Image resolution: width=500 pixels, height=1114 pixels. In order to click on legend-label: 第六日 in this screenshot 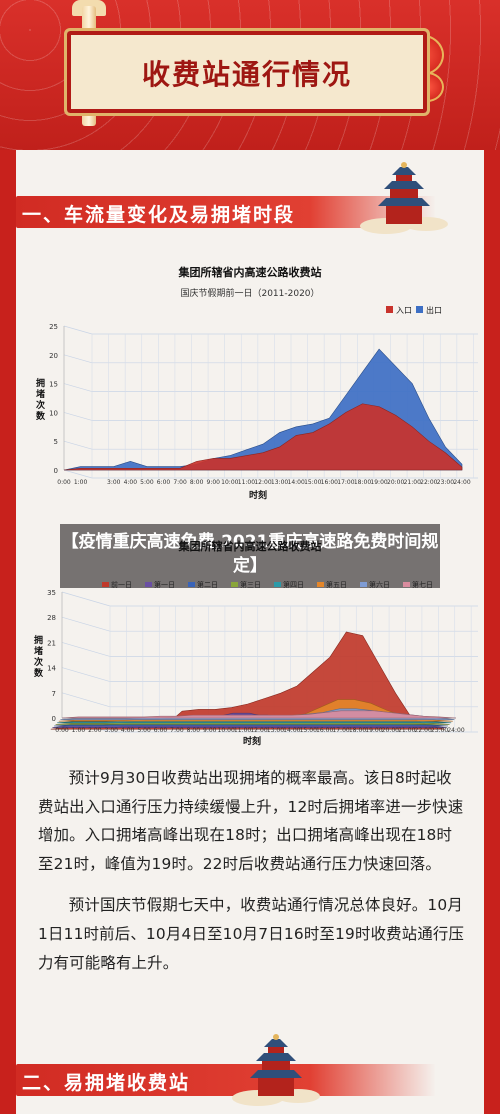, I will do `click(379, 584)`.